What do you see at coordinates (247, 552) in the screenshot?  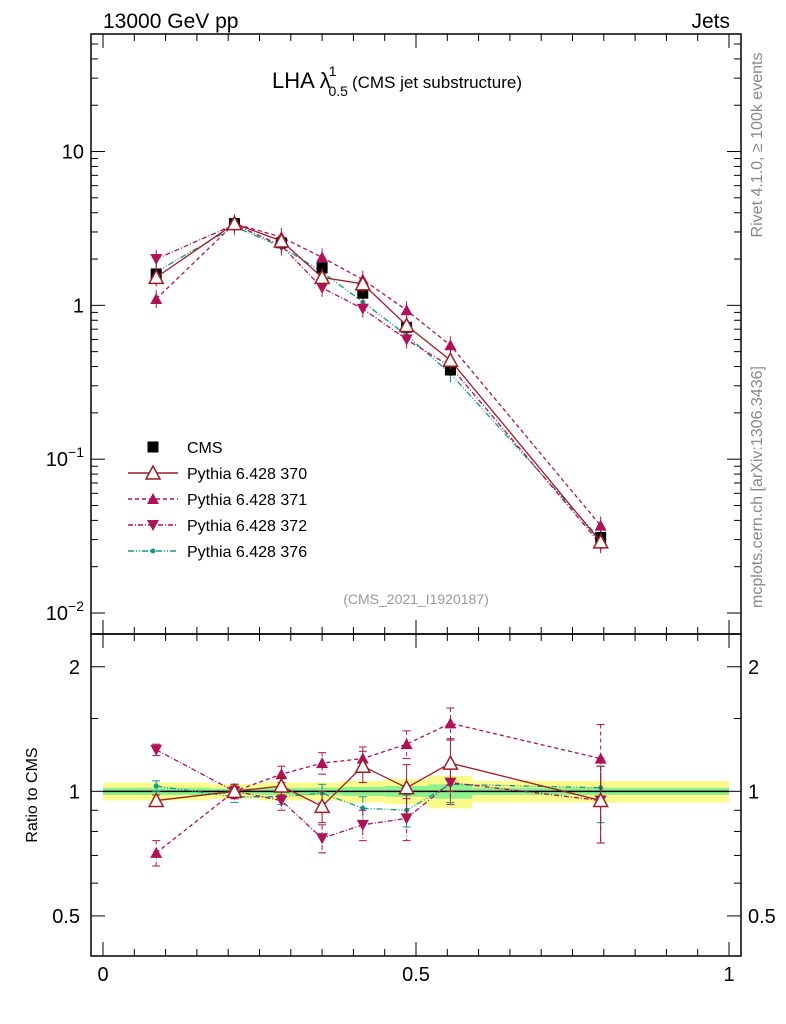 I see `legend-label: Pythia 6.428 376` at bounding box center [247, 552].